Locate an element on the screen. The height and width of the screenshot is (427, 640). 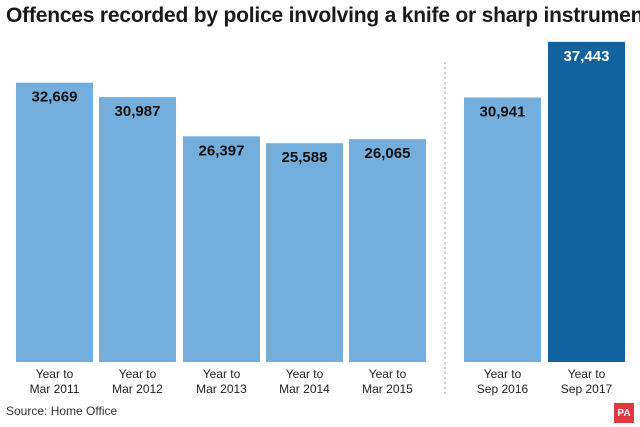
category-label-1-line-0: Year to is located at coordinates (138, 374).